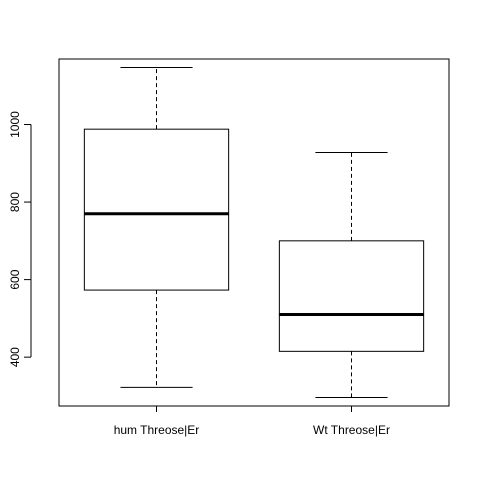 The image size is (480, 480). I want to click on y-tick-label: 800, so click(15, 202).